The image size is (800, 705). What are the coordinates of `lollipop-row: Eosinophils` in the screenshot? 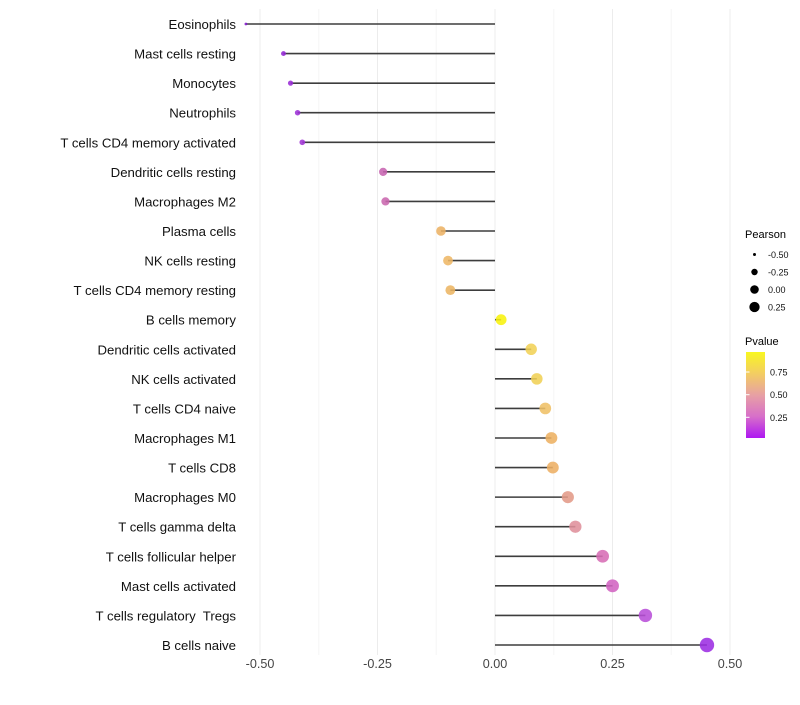 It's located at (332, 24).